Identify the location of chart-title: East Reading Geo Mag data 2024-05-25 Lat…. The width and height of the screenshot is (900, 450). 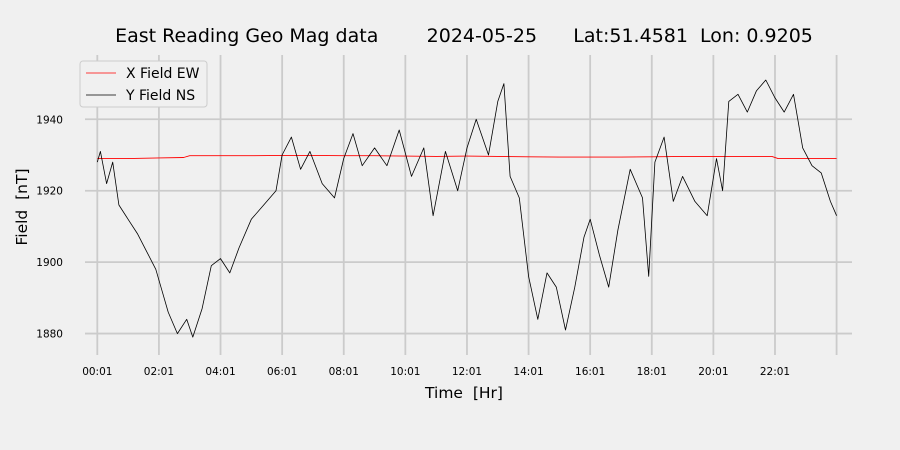
(464, 36).